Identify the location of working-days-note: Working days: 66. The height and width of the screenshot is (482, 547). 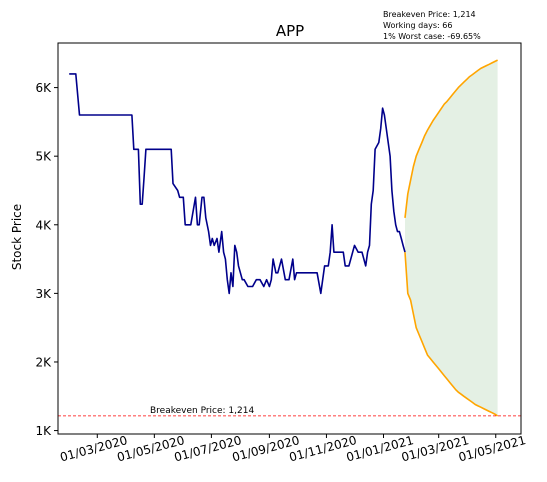
(418, 25).